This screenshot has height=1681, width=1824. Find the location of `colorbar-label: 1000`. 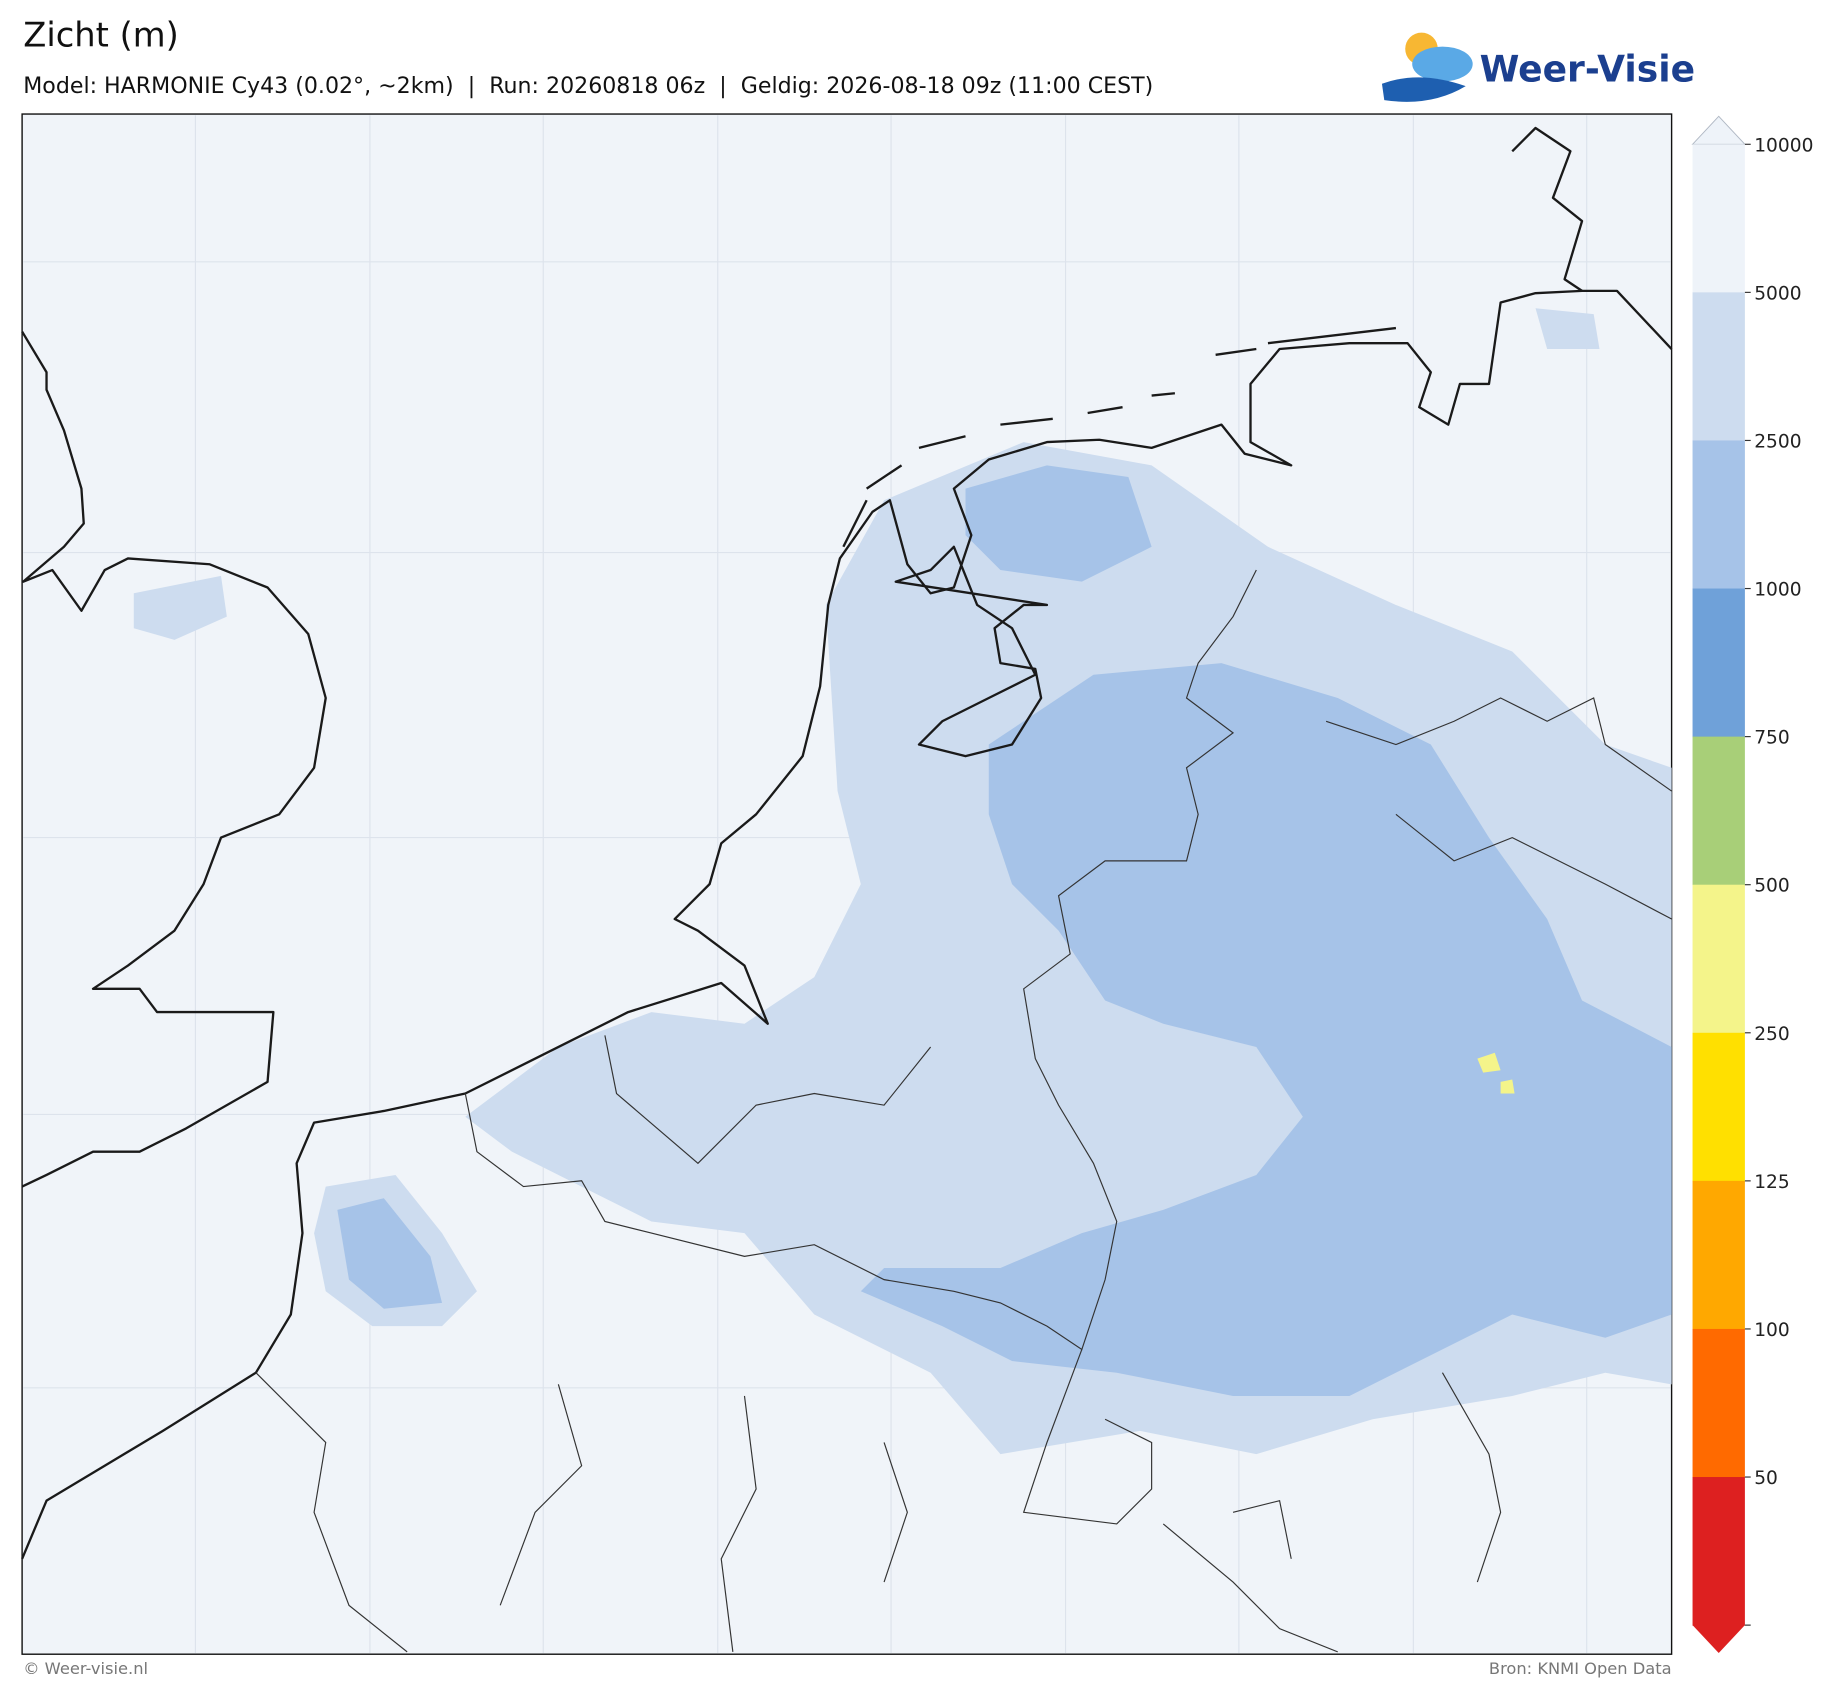

colorbar-label: 1000 is located at coordinates (1777, 590).